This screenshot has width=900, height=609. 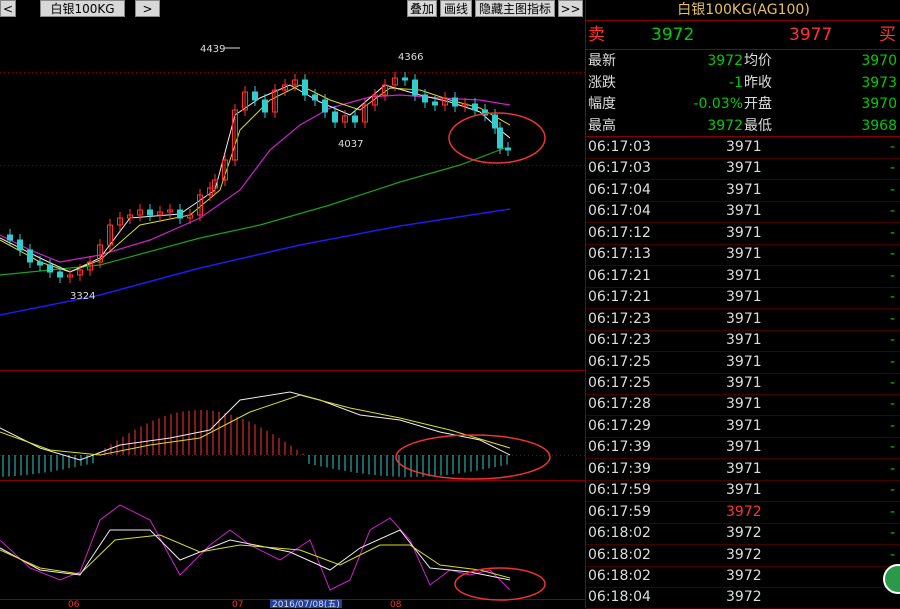 What do you see at coordinates (619, 533) in the screenshot?
I see `tick-time: 06:18:02` at bounding box center [619, 533].